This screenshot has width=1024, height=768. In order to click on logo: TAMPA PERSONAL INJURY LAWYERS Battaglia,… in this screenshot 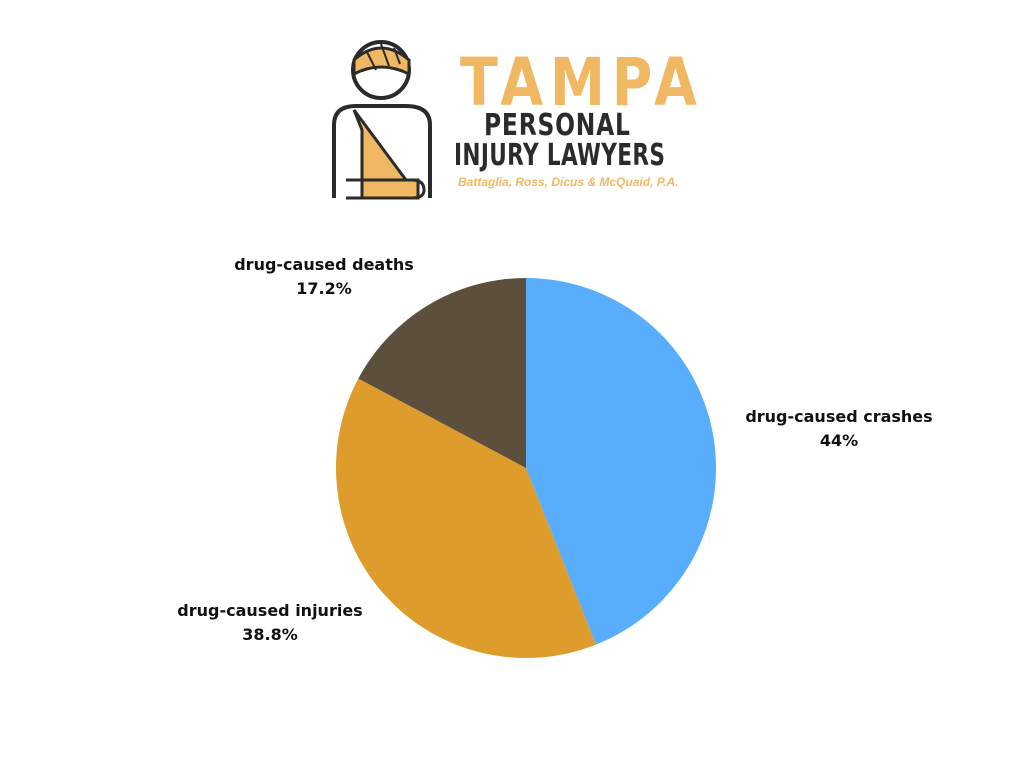, I will do `click(516, 119)`.